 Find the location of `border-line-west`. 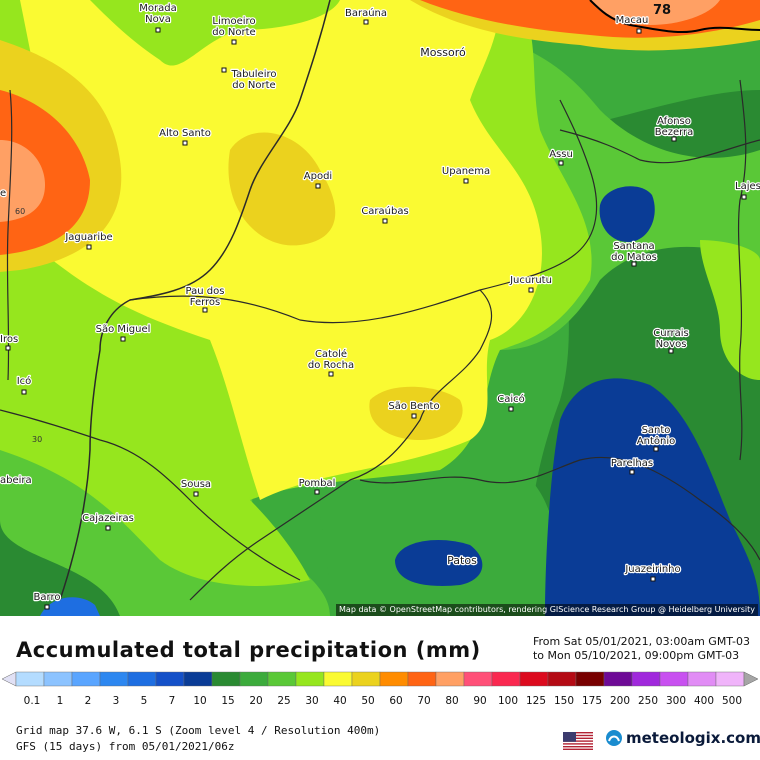

border-line-west is located at coordinates (9, 235).